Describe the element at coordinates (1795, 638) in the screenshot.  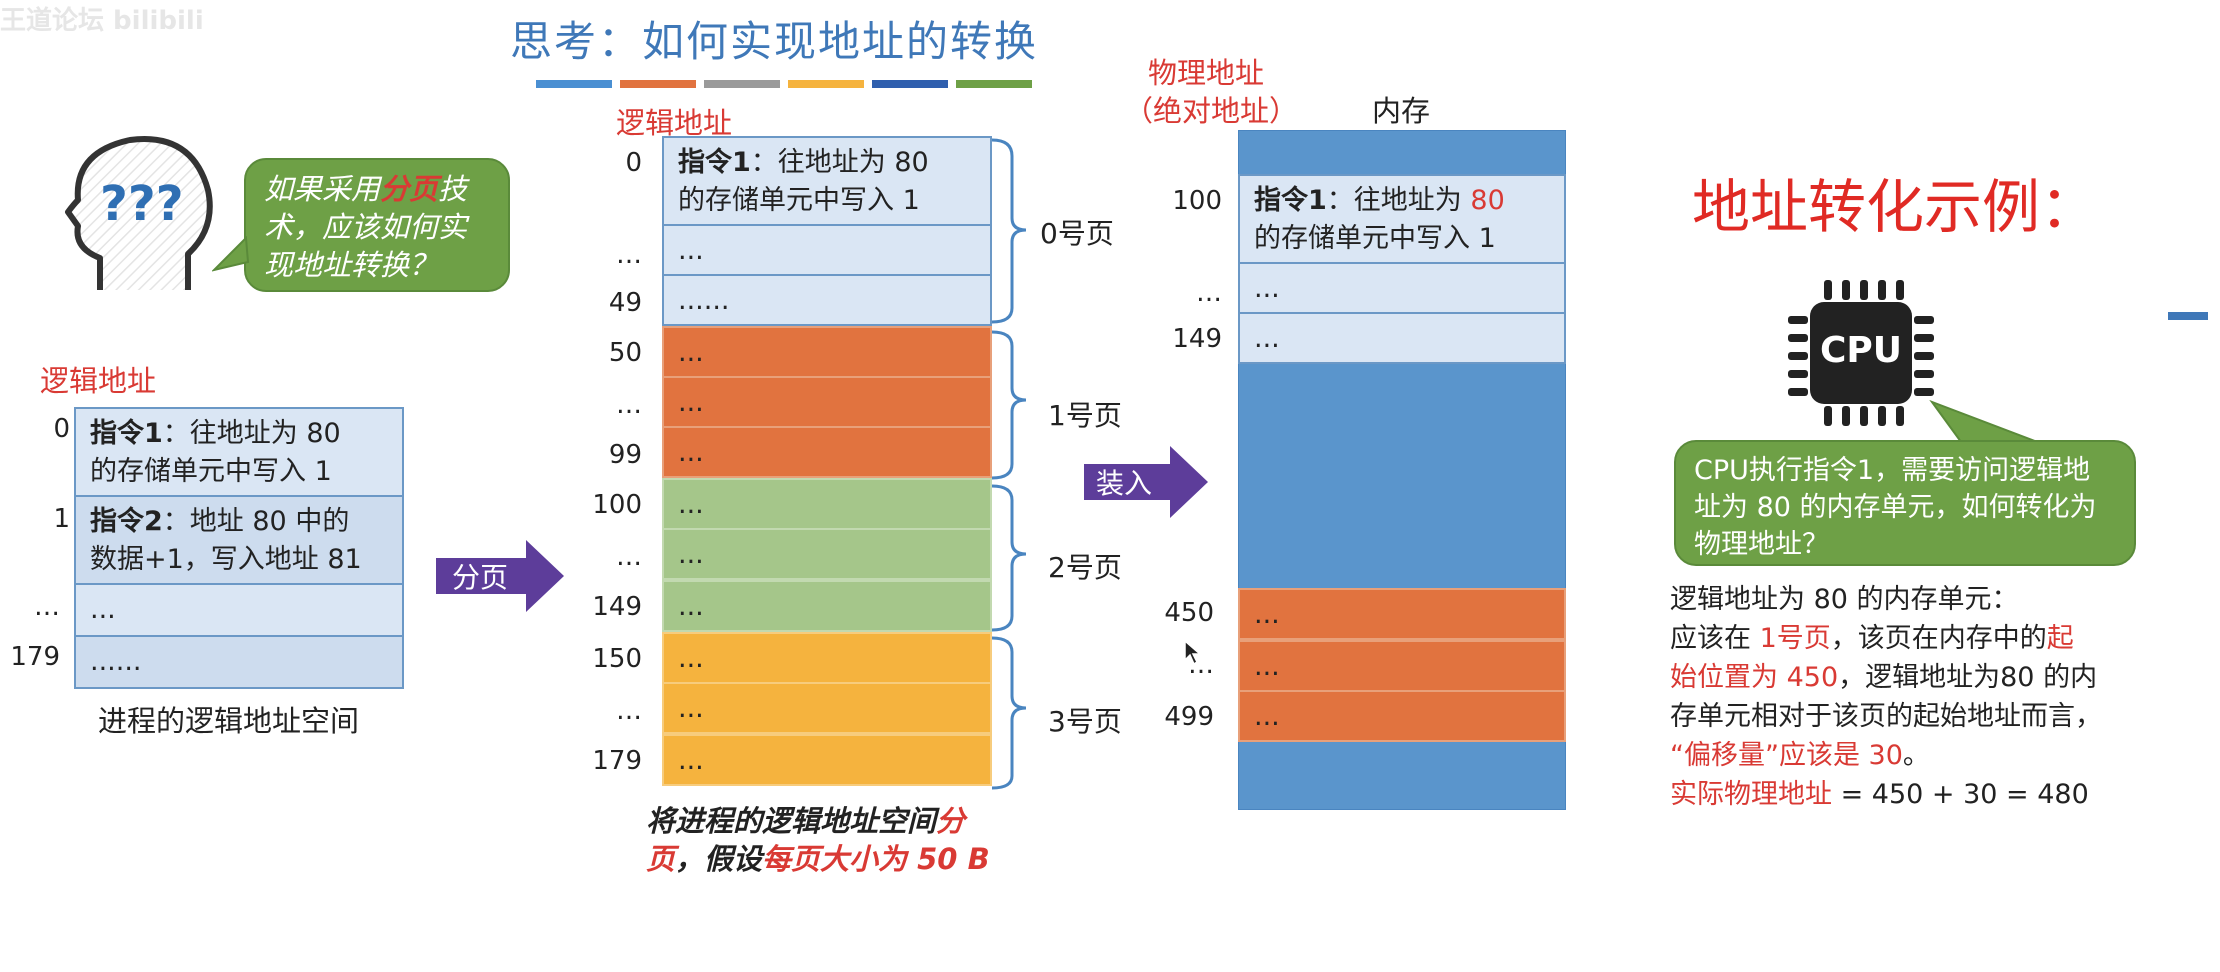
I see `explain-red: 1号页` at that location.